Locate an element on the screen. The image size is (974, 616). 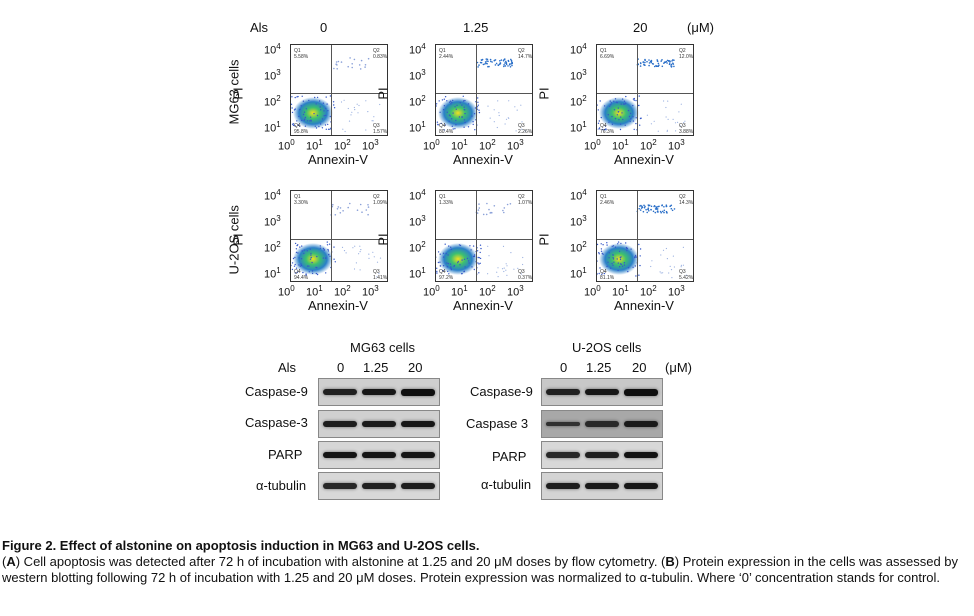
quadrant-label: Q2 1.07% is located at coordinates (525, 200).